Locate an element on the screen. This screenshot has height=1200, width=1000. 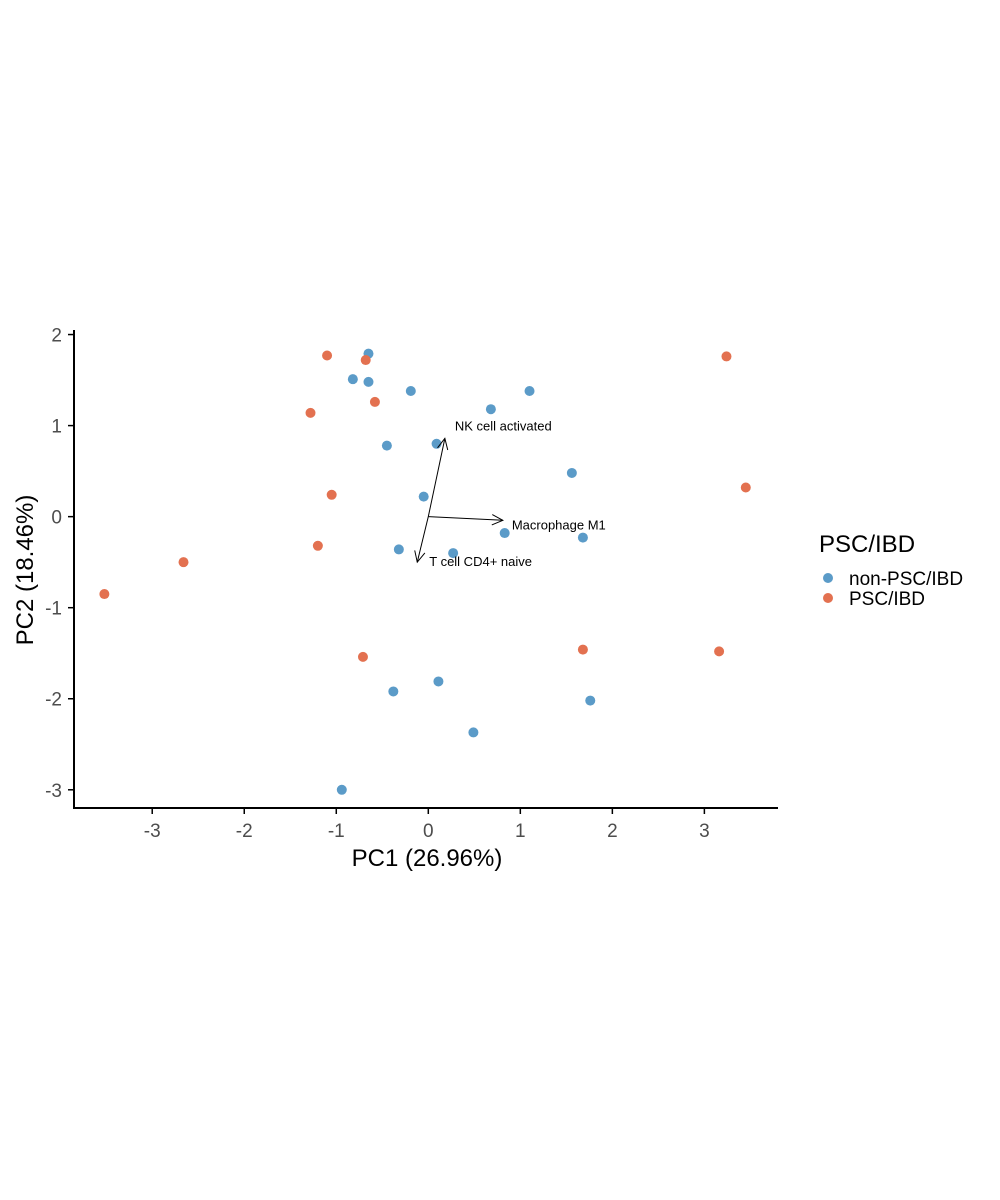
x-tick-label: -3 is located at coordinates (152, 831).